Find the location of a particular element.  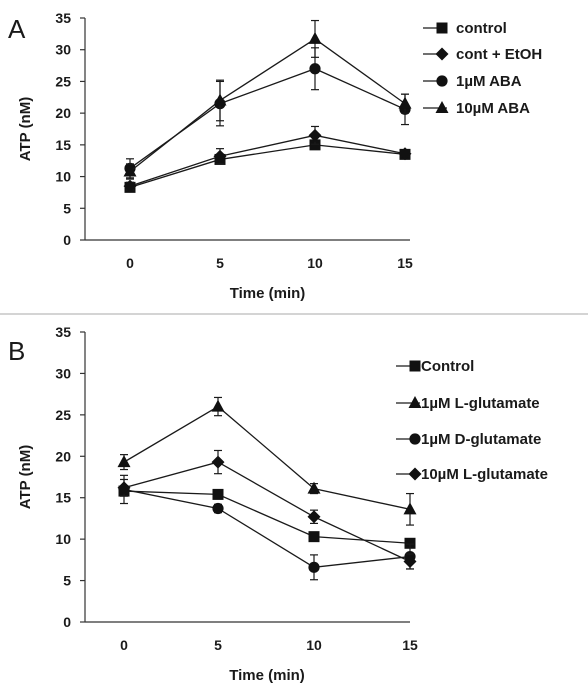

panel-letter: B is located at coordinates (16, 351).